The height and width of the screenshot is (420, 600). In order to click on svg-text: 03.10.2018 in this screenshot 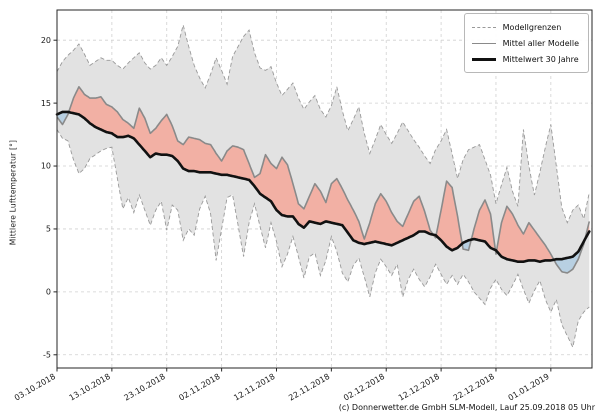, I will do `click(35, 387)`.